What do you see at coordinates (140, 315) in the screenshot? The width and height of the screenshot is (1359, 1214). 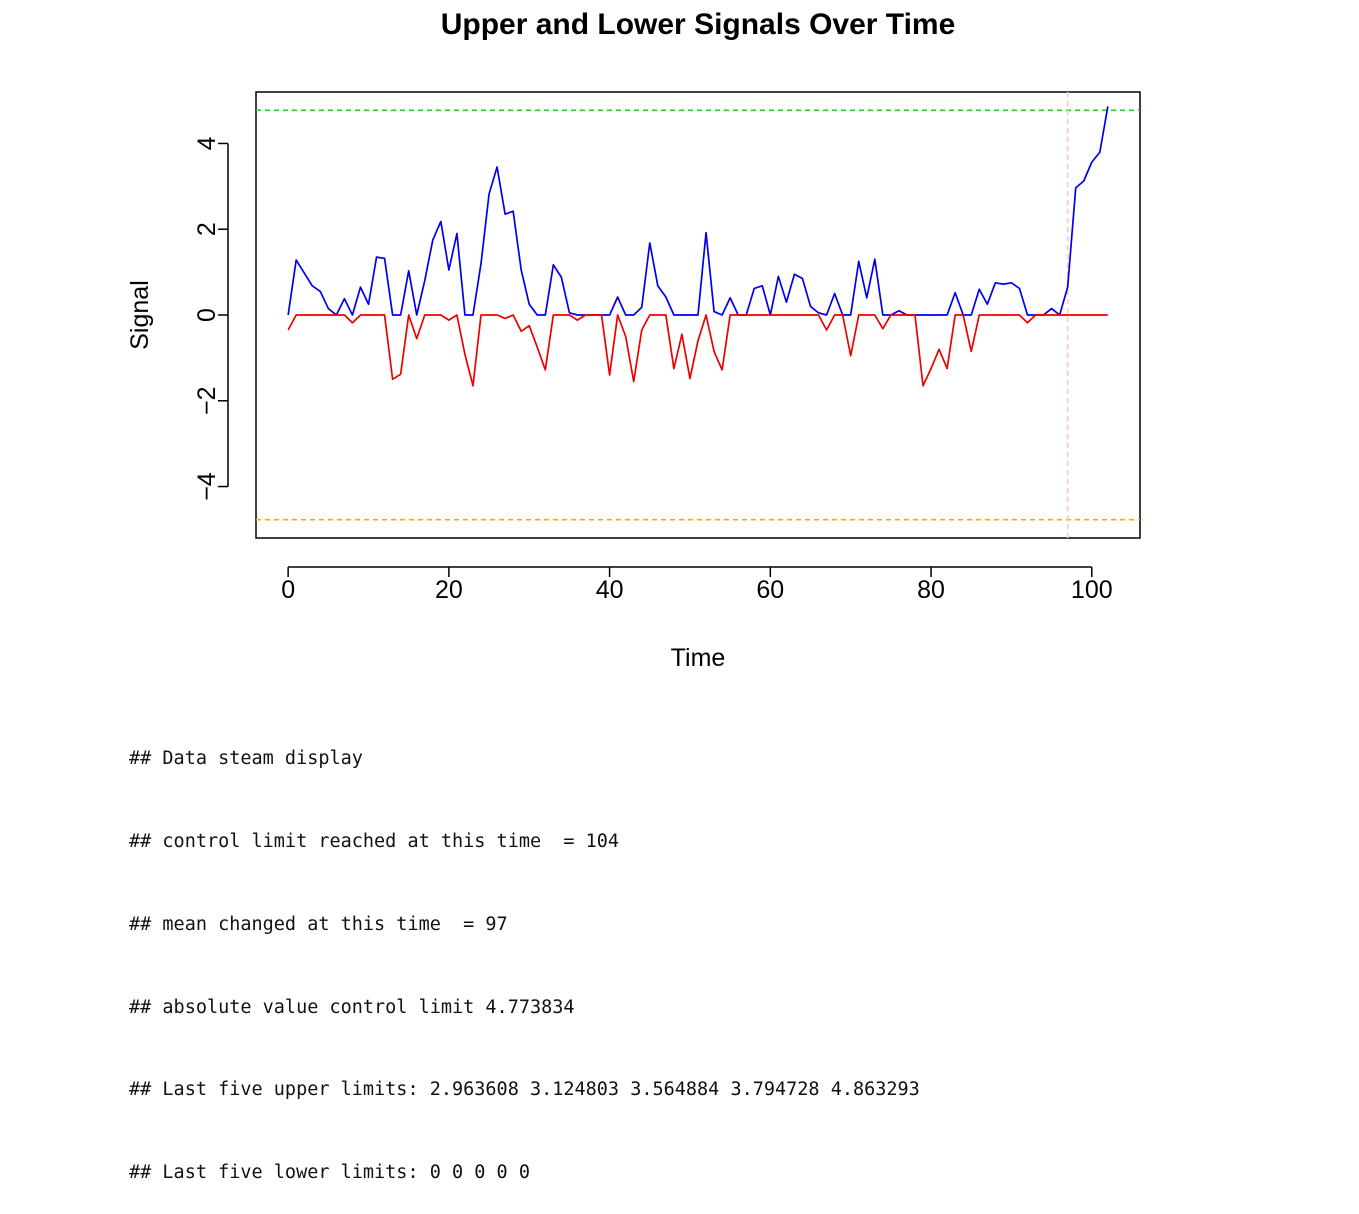 I see `y-axis-label: Signal` at bounding box center [140, 315].